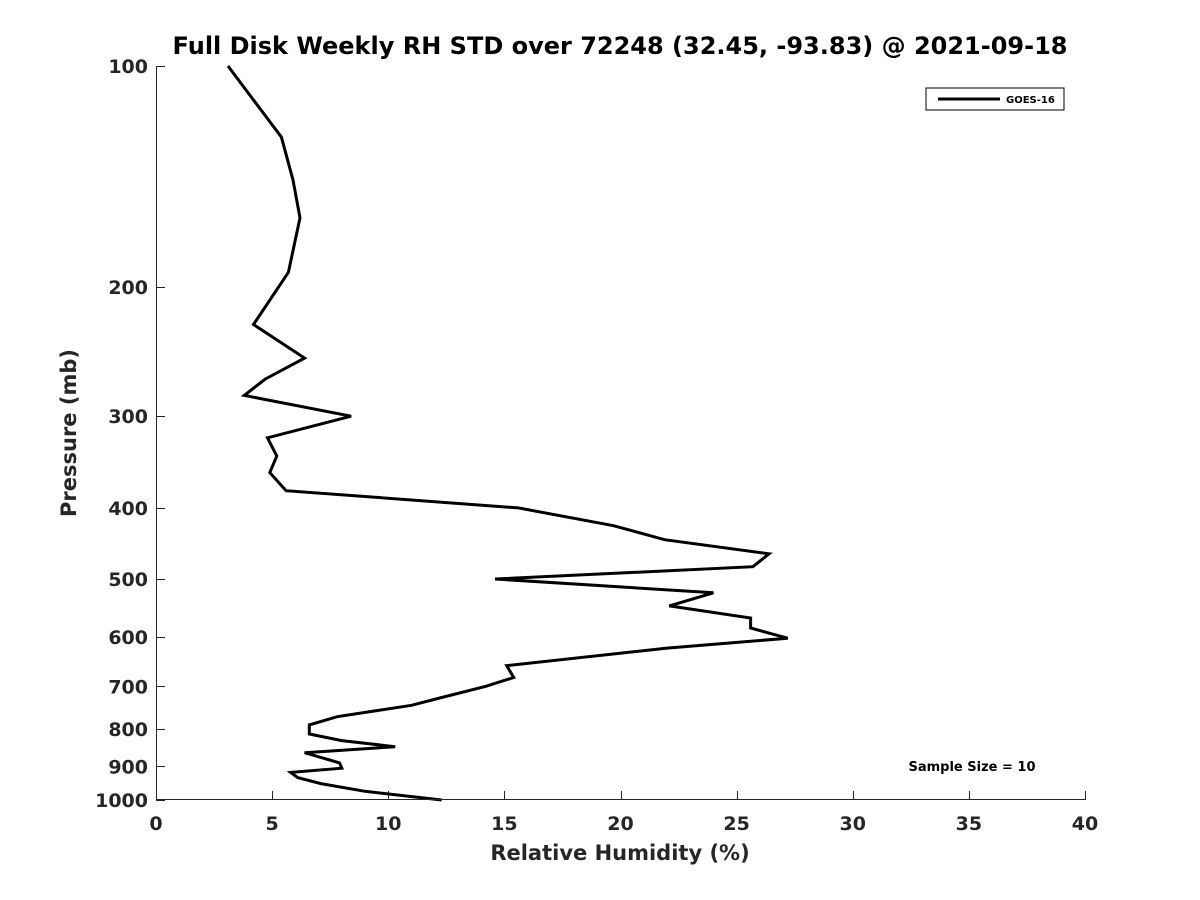 This screenshot has height=900, width=1200. Describe the element at coordinates (853, 824) in the screenshot. I see `x-tick-label: 30` at that location.